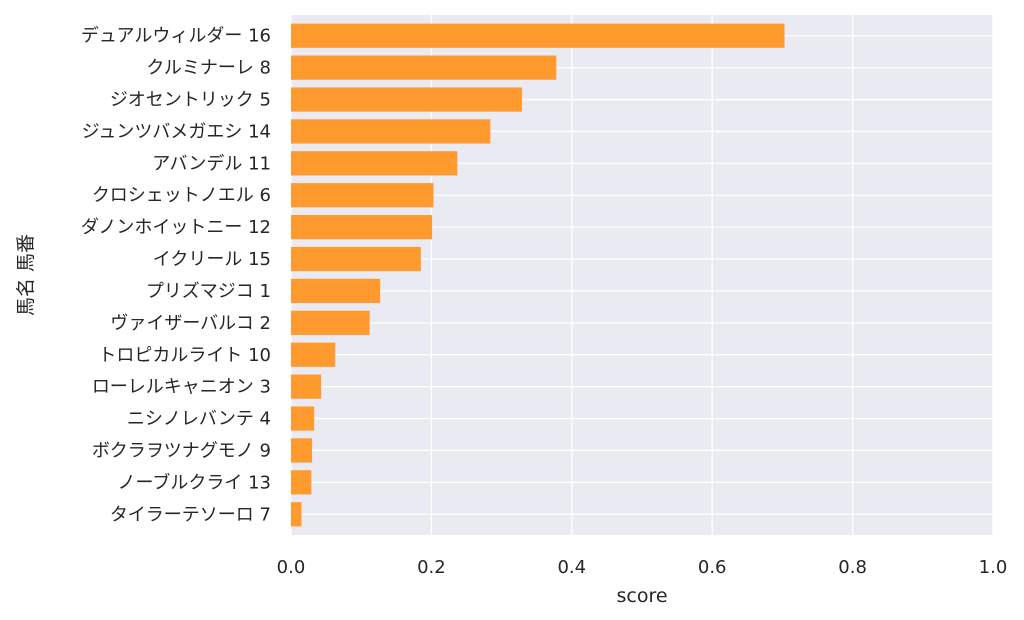 This screenshot has height=620, width=1024. What do you see at coordinates (993, 567) in the screenshot?
I see `x-tick-label: 1.0` at bounding box center [993, 567].